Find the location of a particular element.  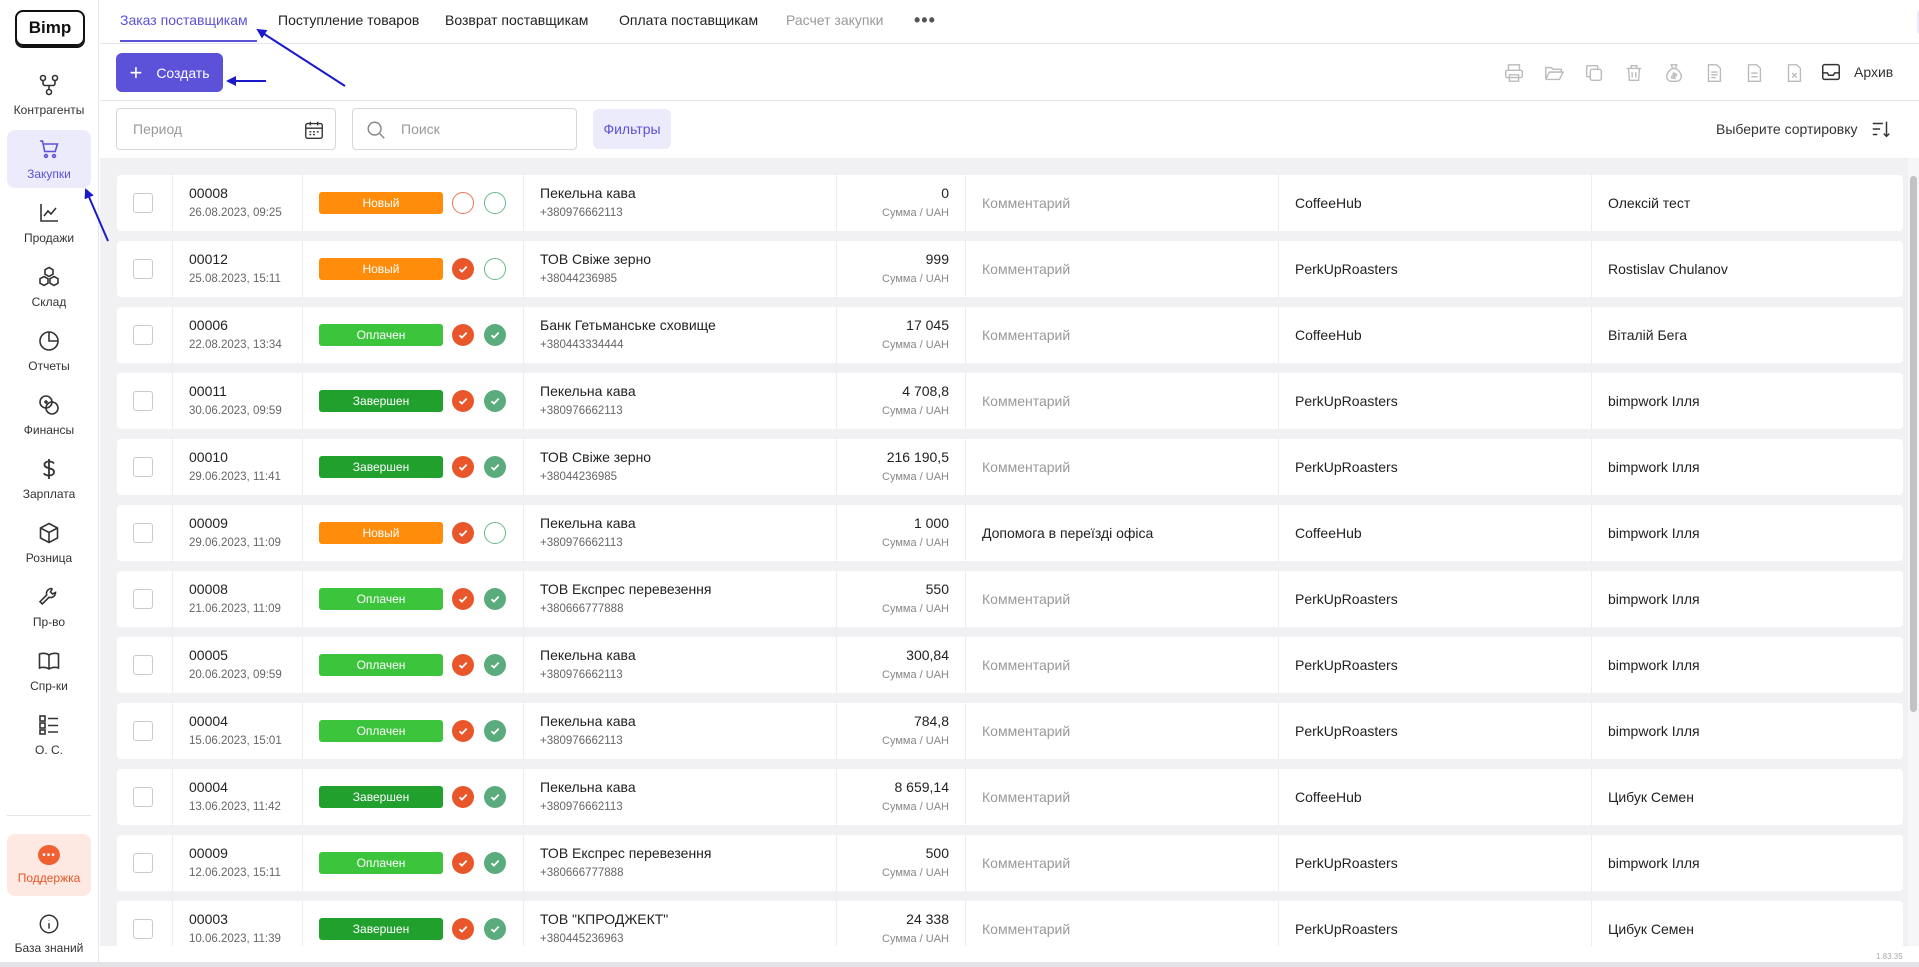

order-comment: Допомога в переїзді офіса is located at coordinates (1068, 533).